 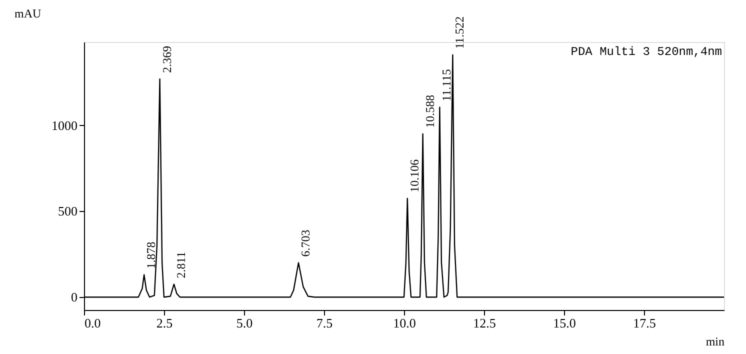 I want to click on annotation: 11.115, so click(x=447, y=85).